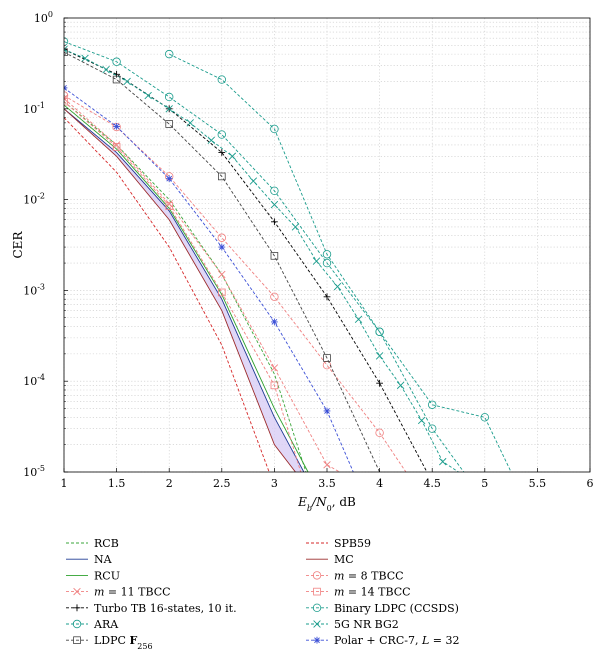 The height and width of the screenshot is (652, 608). I want to click on legend-text: MC, so click(344, 559).